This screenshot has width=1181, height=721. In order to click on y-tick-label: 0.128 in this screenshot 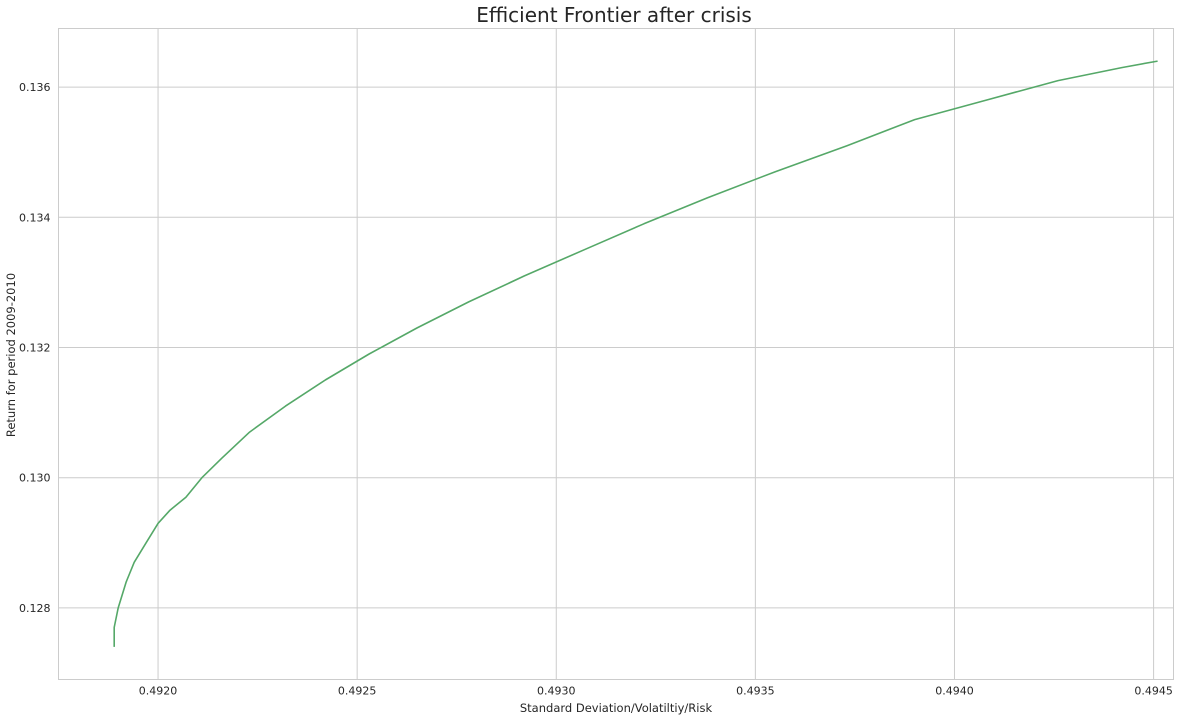, I will do `click(35, 608)`.